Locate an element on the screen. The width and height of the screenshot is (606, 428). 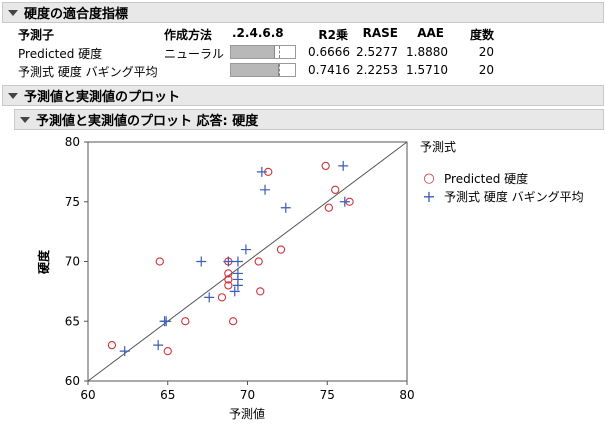
row2-predictor: 予測式 硬度 バギング平均 is located at coordinates (88, 72).